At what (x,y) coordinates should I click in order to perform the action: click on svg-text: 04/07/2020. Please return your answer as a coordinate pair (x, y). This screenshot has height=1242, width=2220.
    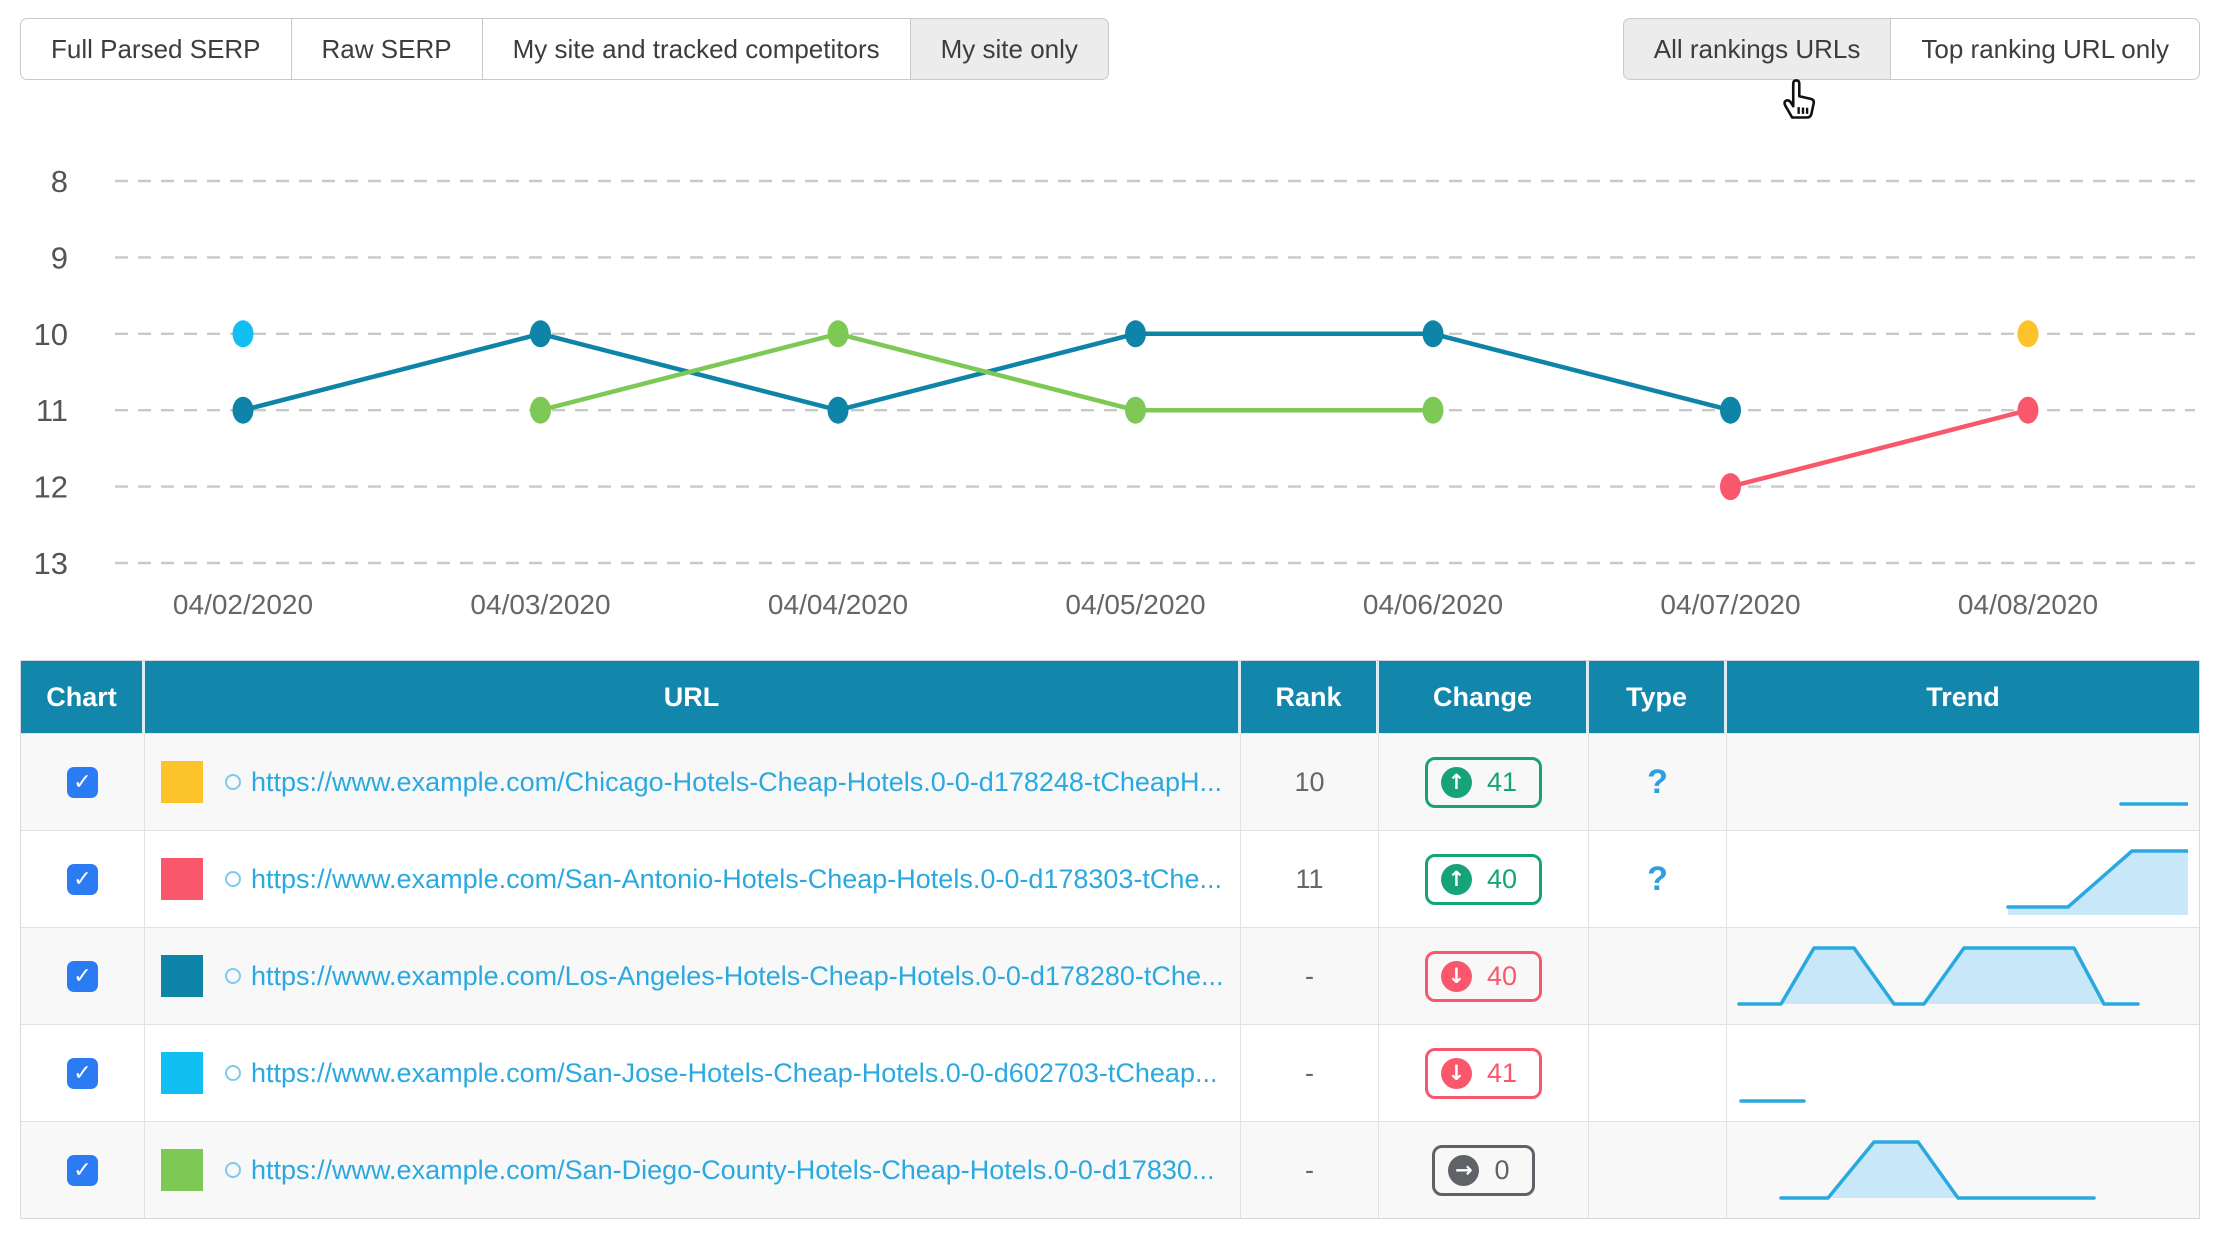
    Looking at the image, I should click on (1730, 604).